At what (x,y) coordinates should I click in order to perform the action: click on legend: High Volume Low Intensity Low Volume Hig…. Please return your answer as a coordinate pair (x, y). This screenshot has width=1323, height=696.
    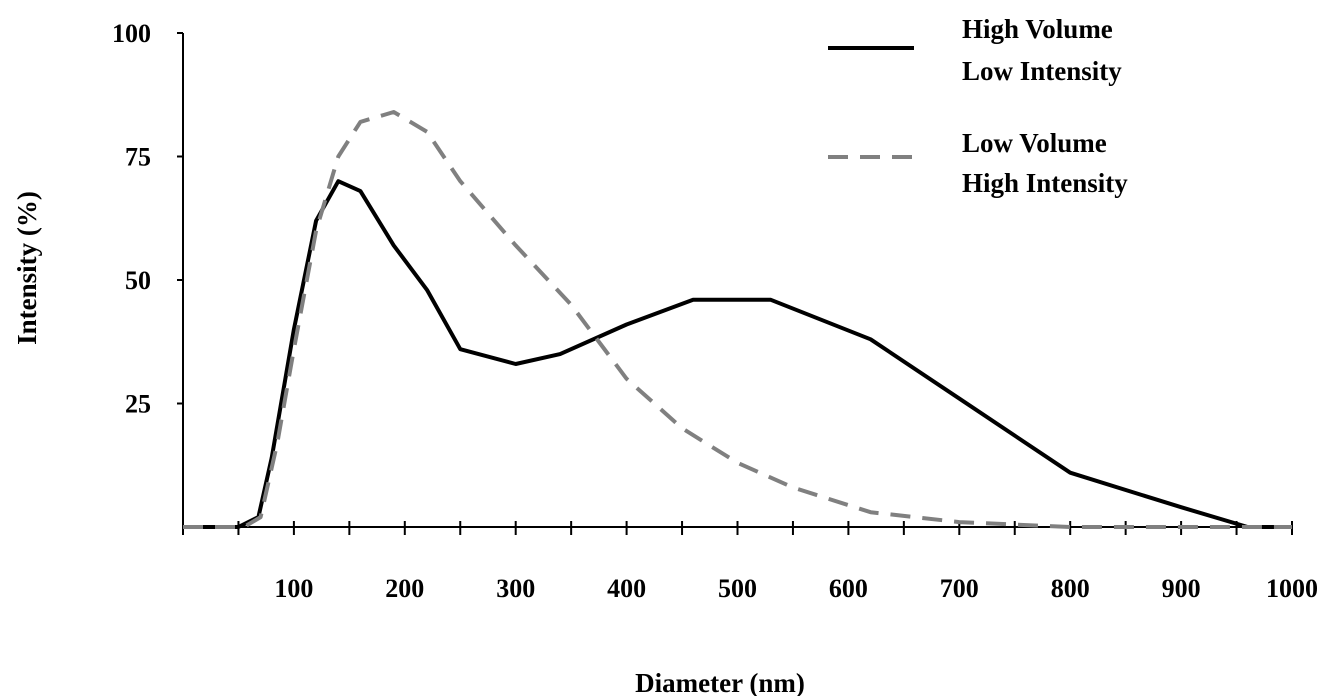
    Looking at the image, I should click on (978, 106).